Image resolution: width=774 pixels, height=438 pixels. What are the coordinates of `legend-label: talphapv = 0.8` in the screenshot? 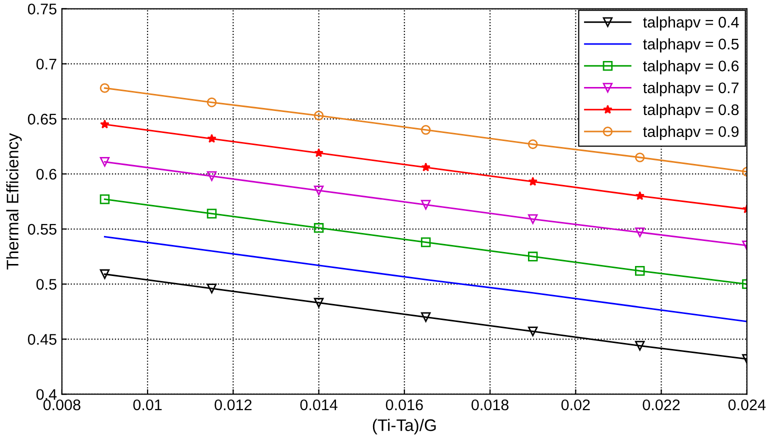 It's located at (691, 111).